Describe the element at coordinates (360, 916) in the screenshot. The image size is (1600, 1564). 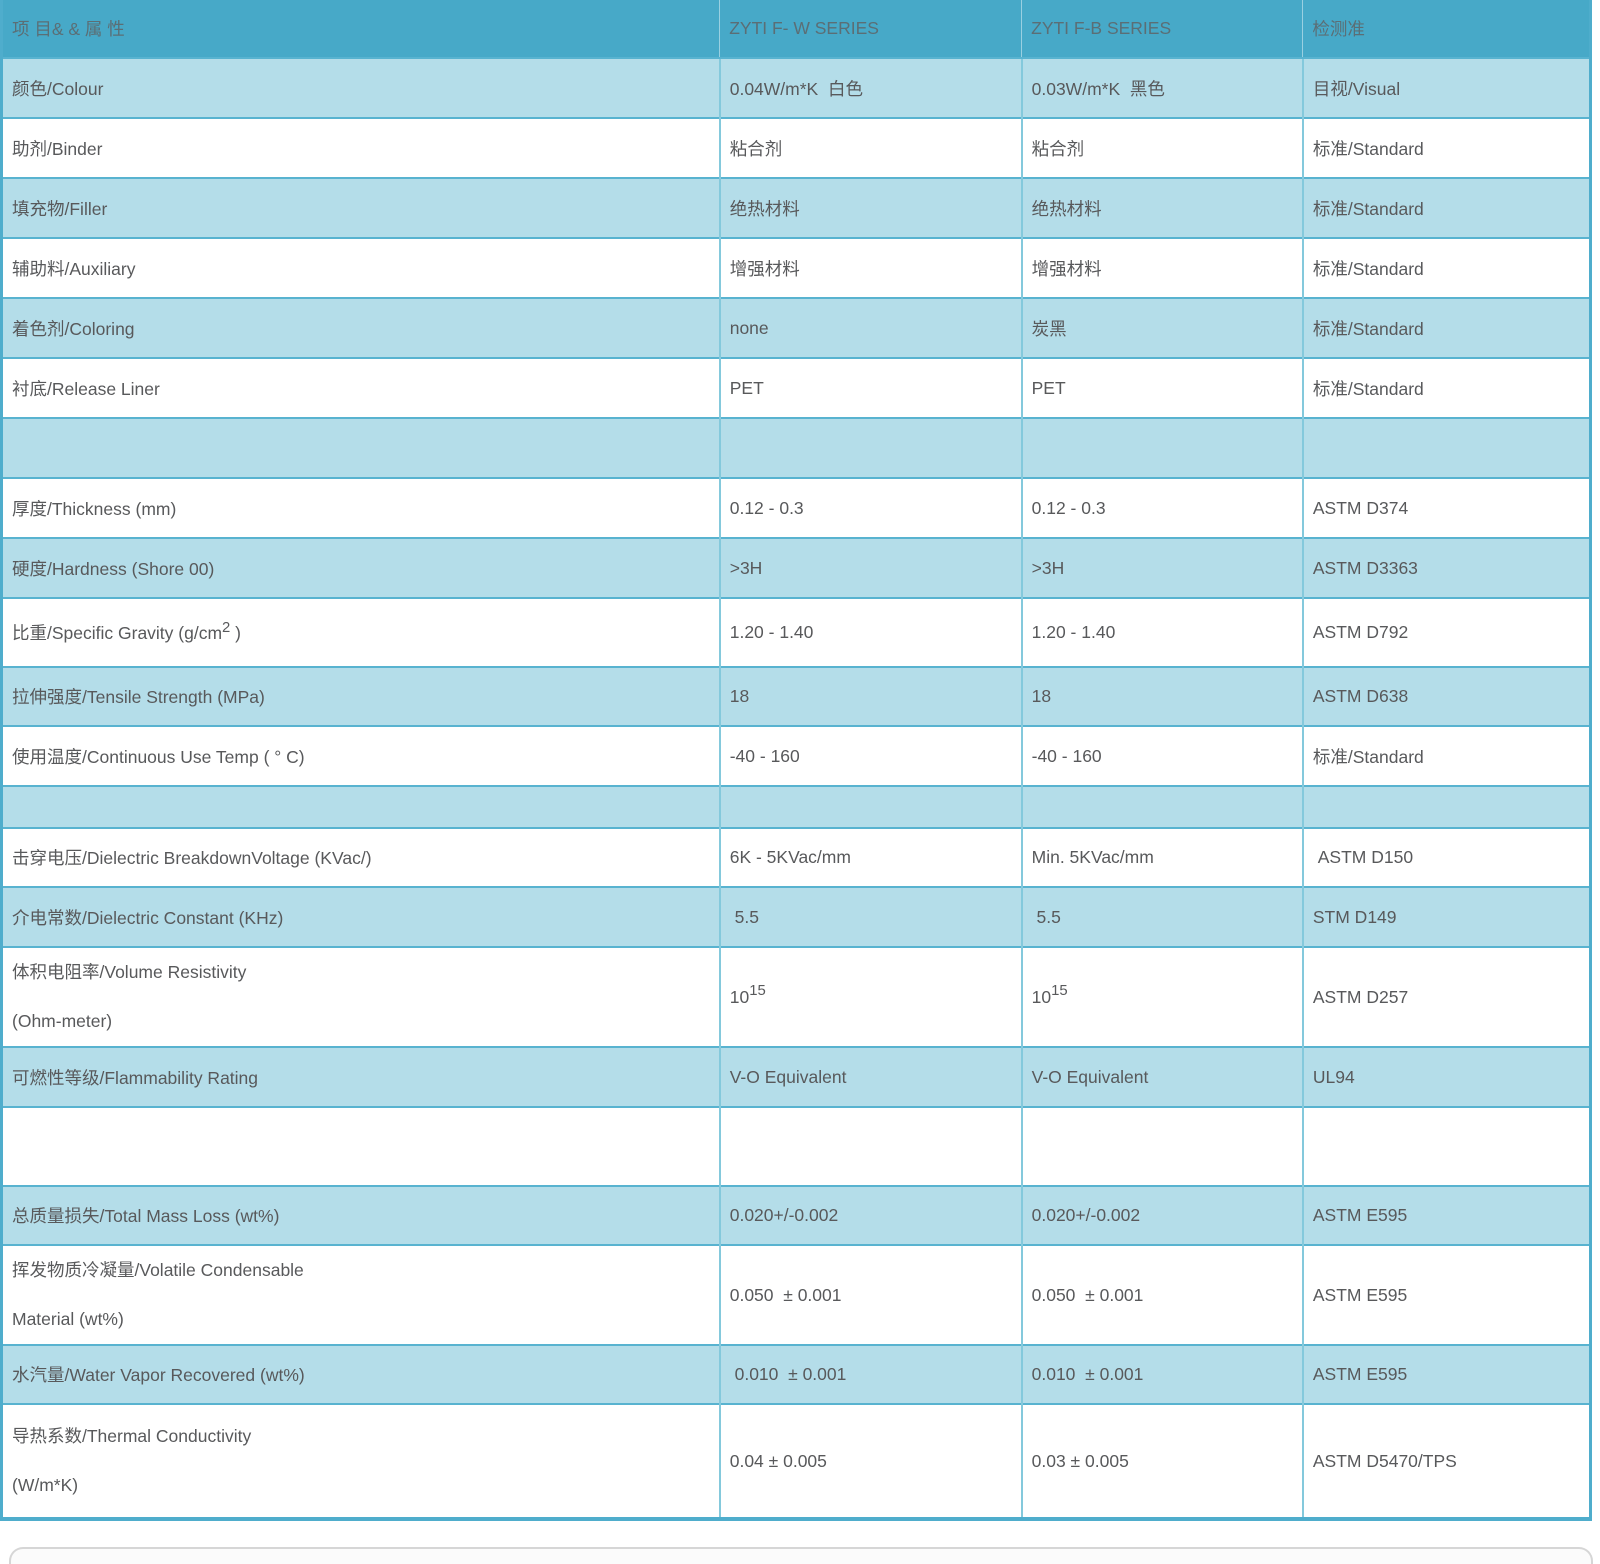
I see `property-label-cell: 介电常数/Dielectric Constant (KHz)` at that location.